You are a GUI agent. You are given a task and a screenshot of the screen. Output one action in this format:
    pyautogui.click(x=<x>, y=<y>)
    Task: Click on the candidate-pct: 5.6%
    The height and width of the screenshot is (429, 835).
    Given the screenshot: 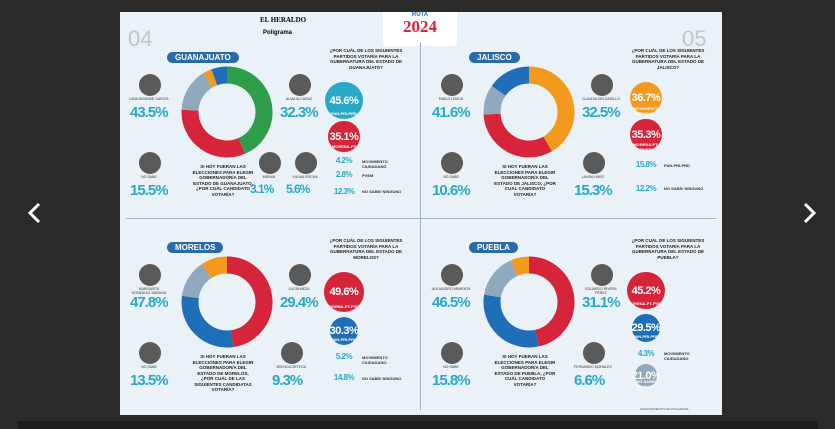 What is the action you would take?
    pyautogui.click(x=298, y=189)
    